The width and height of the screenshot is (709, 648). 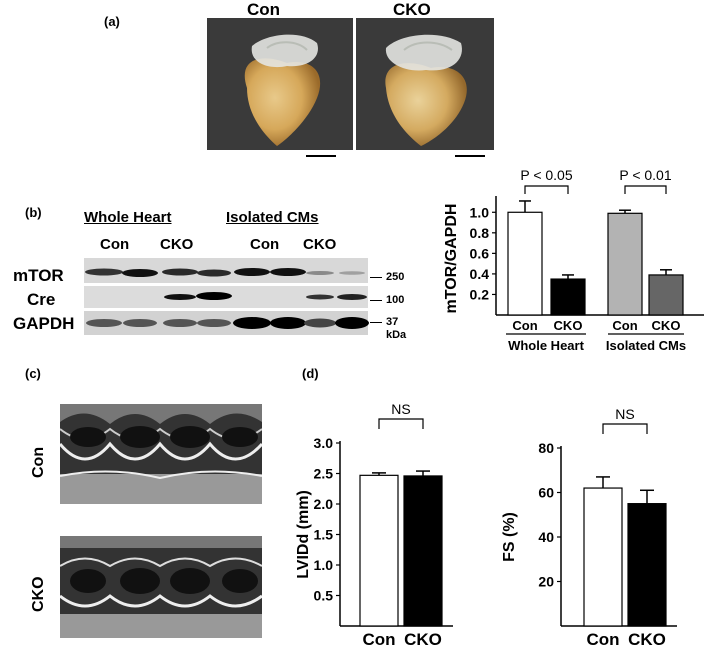 What do you see at coordinates (41, 299) in the screenshot?
I see `row-label-cre: Cre` at bounding box center [41, 299].